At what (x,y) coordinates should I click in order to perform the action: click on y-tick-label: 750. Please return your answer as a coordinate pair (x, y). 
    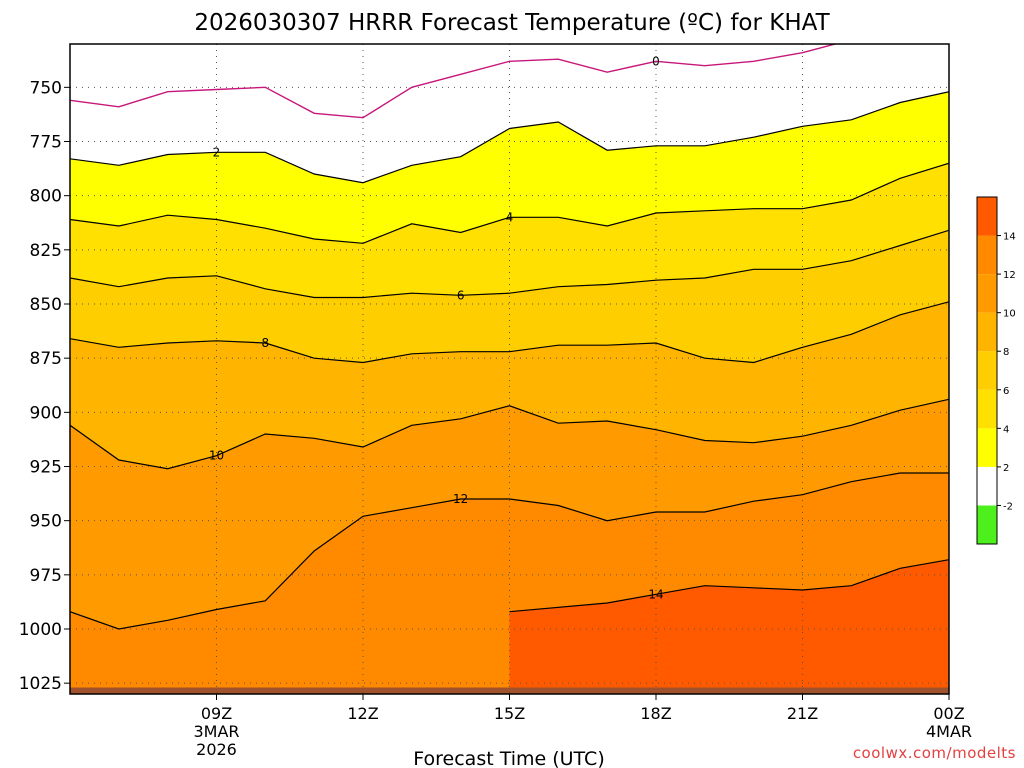
    Looking at the image, I should click on (46, 88).